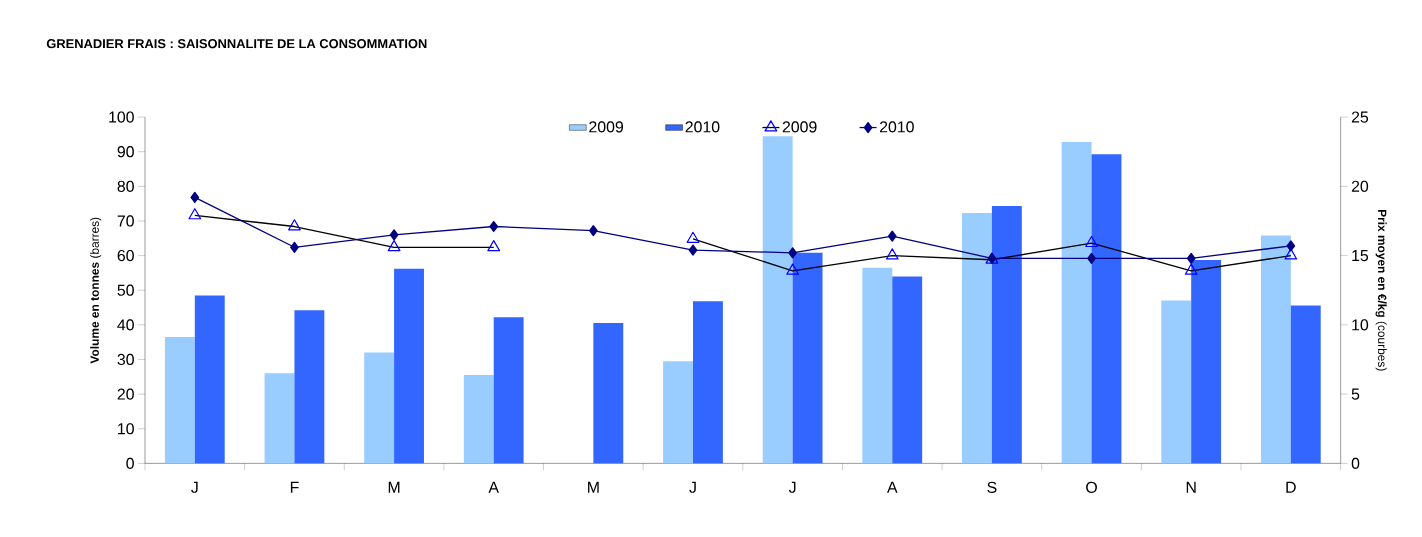 This screenshot has height=537, width=1422. Describe the element at coordinates (1381, 290) in the screenshot. I see `y2-axis-title: Prix moyen en €/kg (courbes)` at that location.